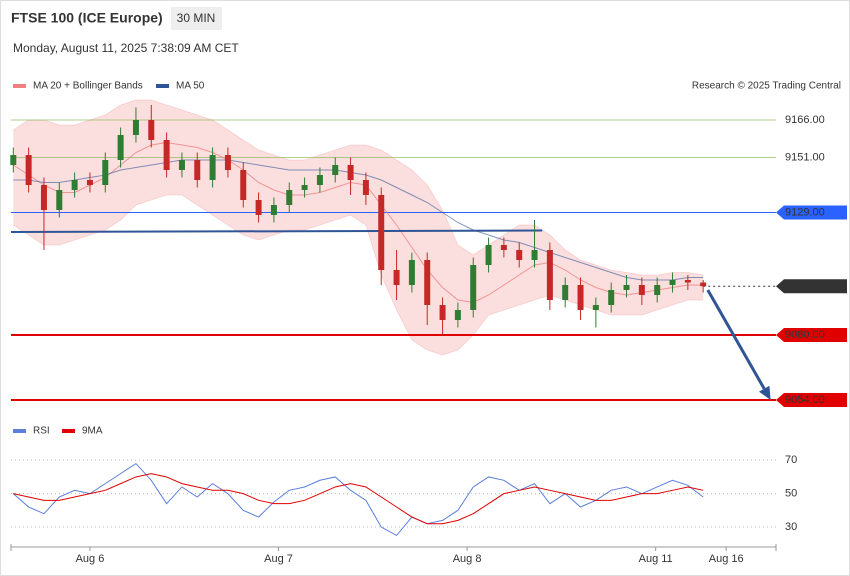 This screenshot has width=850, height=576. Describe the element at coordinates (766, 86) in the screenshot. I see `credit: Research © 2025 Trading Central` at that location.